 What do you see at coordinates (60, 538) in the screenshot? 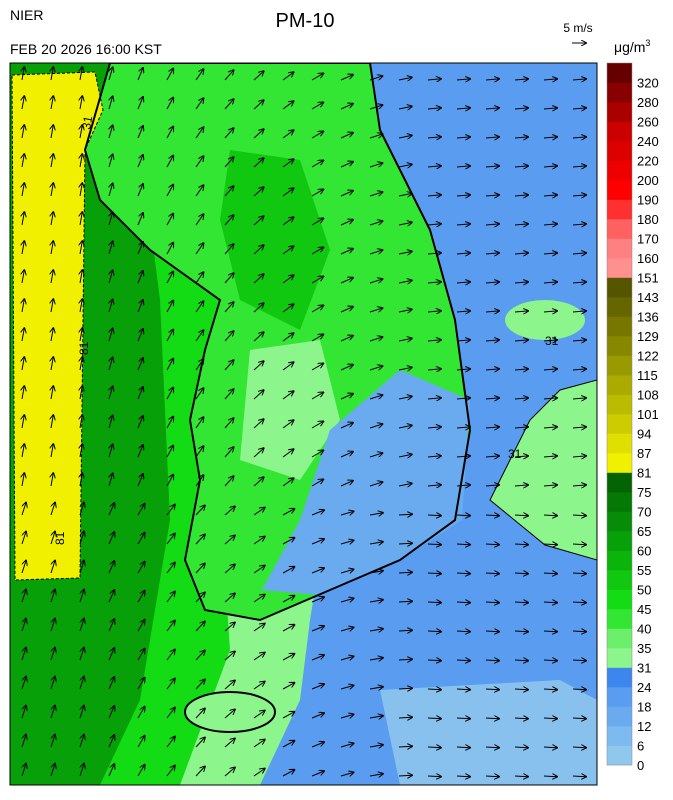
I see `contour-label: 81` at bounding box center [60, 538].